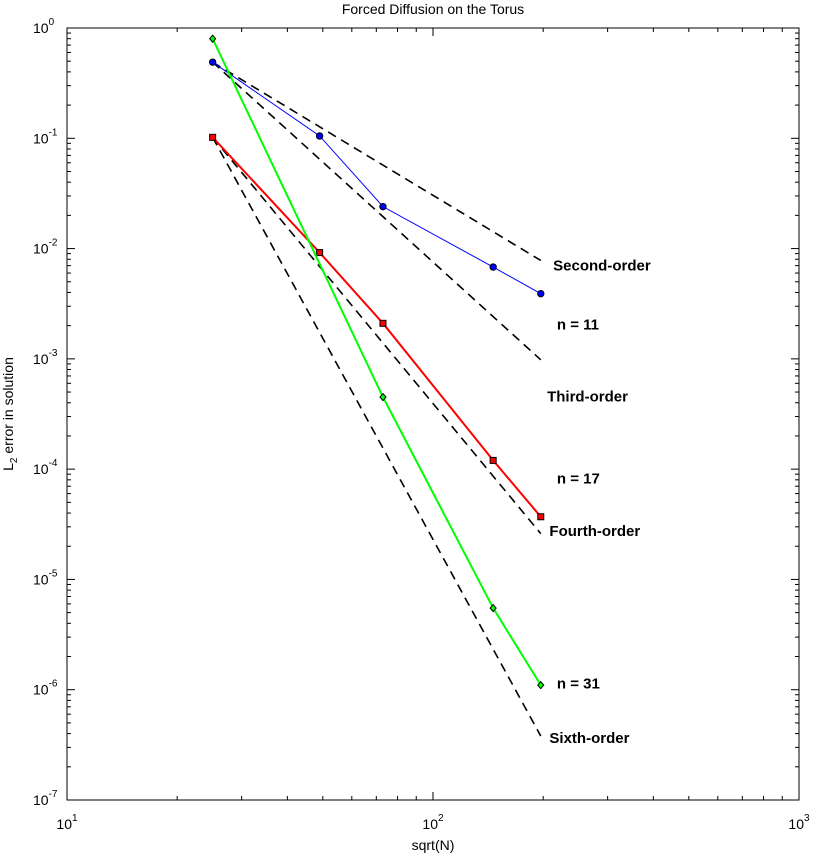 The height and width of the screenshot is (854, 813). Describe the element at coordinates (45, 467) in the screenshot. I see `y-tick-label: 10⁻⁴` at that location.